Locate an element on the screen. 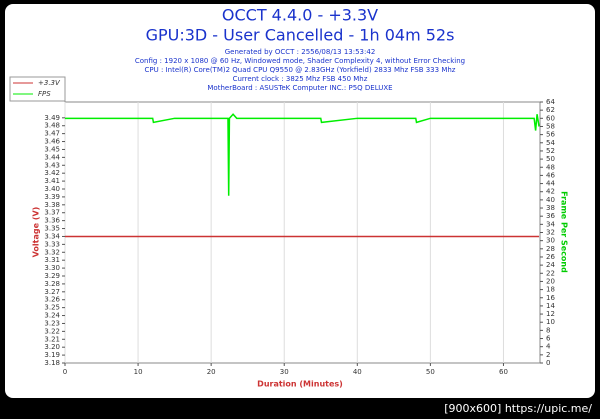 The height and width of the screenshot is (419, 600). y-tick-label: 3.40 is located at coordinates (52, 189).